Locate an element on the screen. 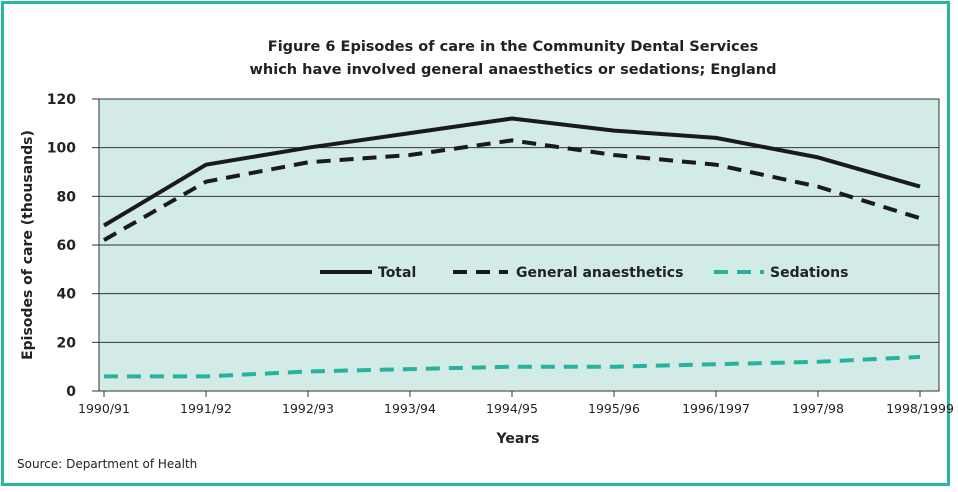 This screenshot has width=958, height=492. y-tick-label: 100 is located at coordinates (61, 149).